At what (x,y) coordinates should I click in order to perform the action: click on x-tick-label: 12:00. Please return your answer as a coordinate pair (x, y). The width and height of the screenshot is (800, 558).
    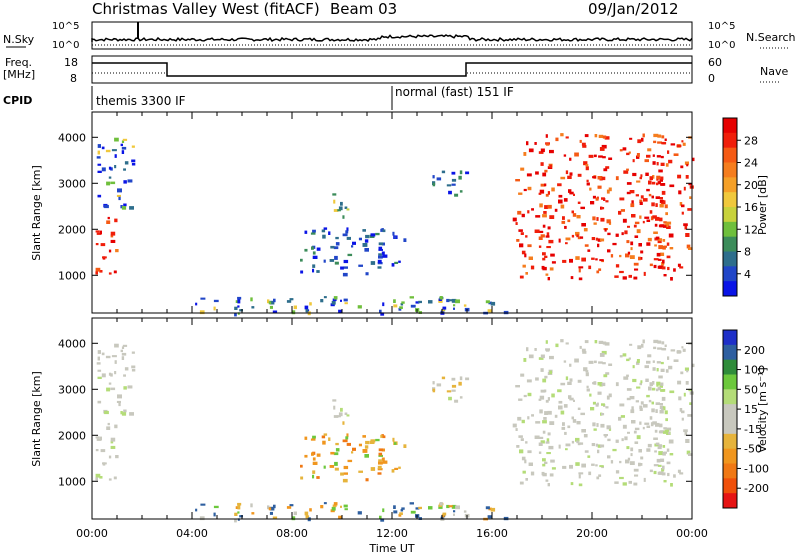
    Looking at the image, I should click on (392, 533).